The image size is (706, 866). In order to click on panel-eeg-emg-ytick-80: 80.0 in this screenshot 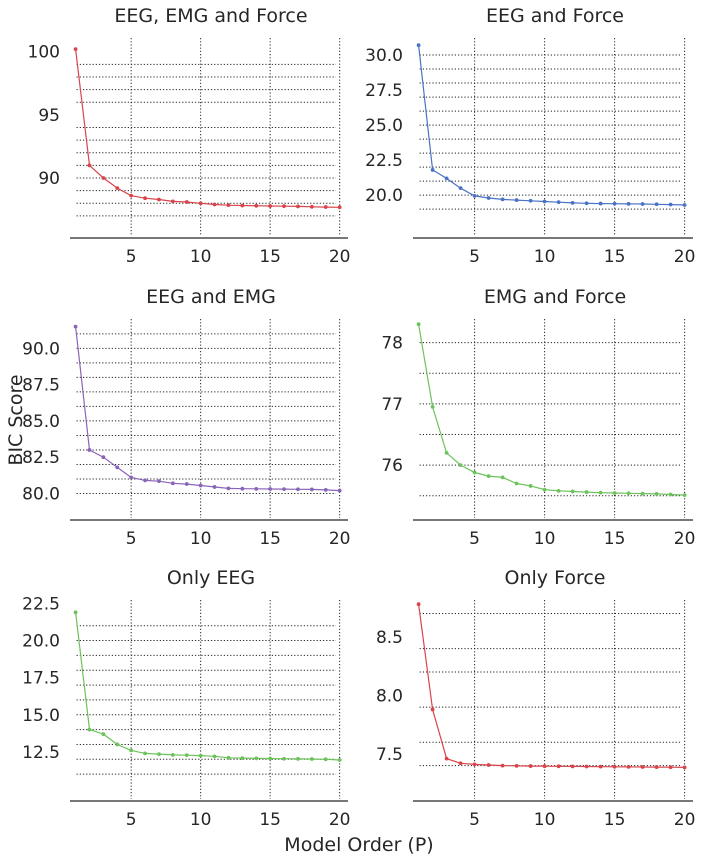, I will do `click(41, 494)`.